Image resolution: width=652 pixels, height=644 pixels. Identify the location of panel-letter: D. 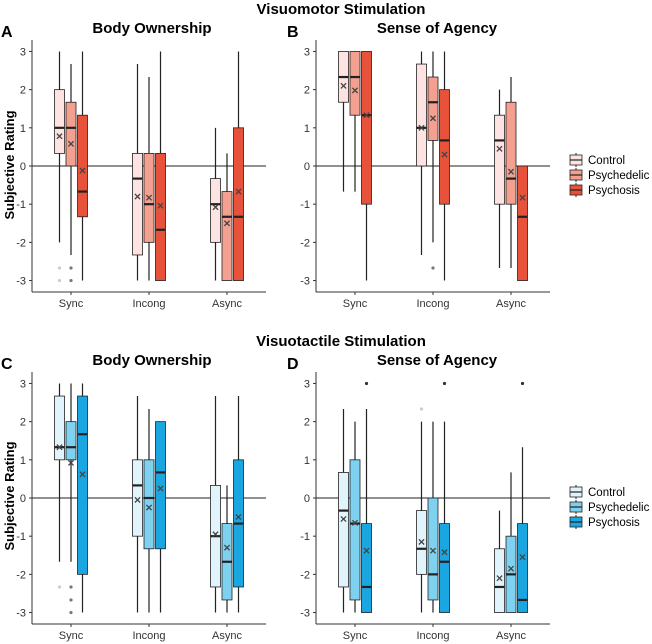
(293, 364).